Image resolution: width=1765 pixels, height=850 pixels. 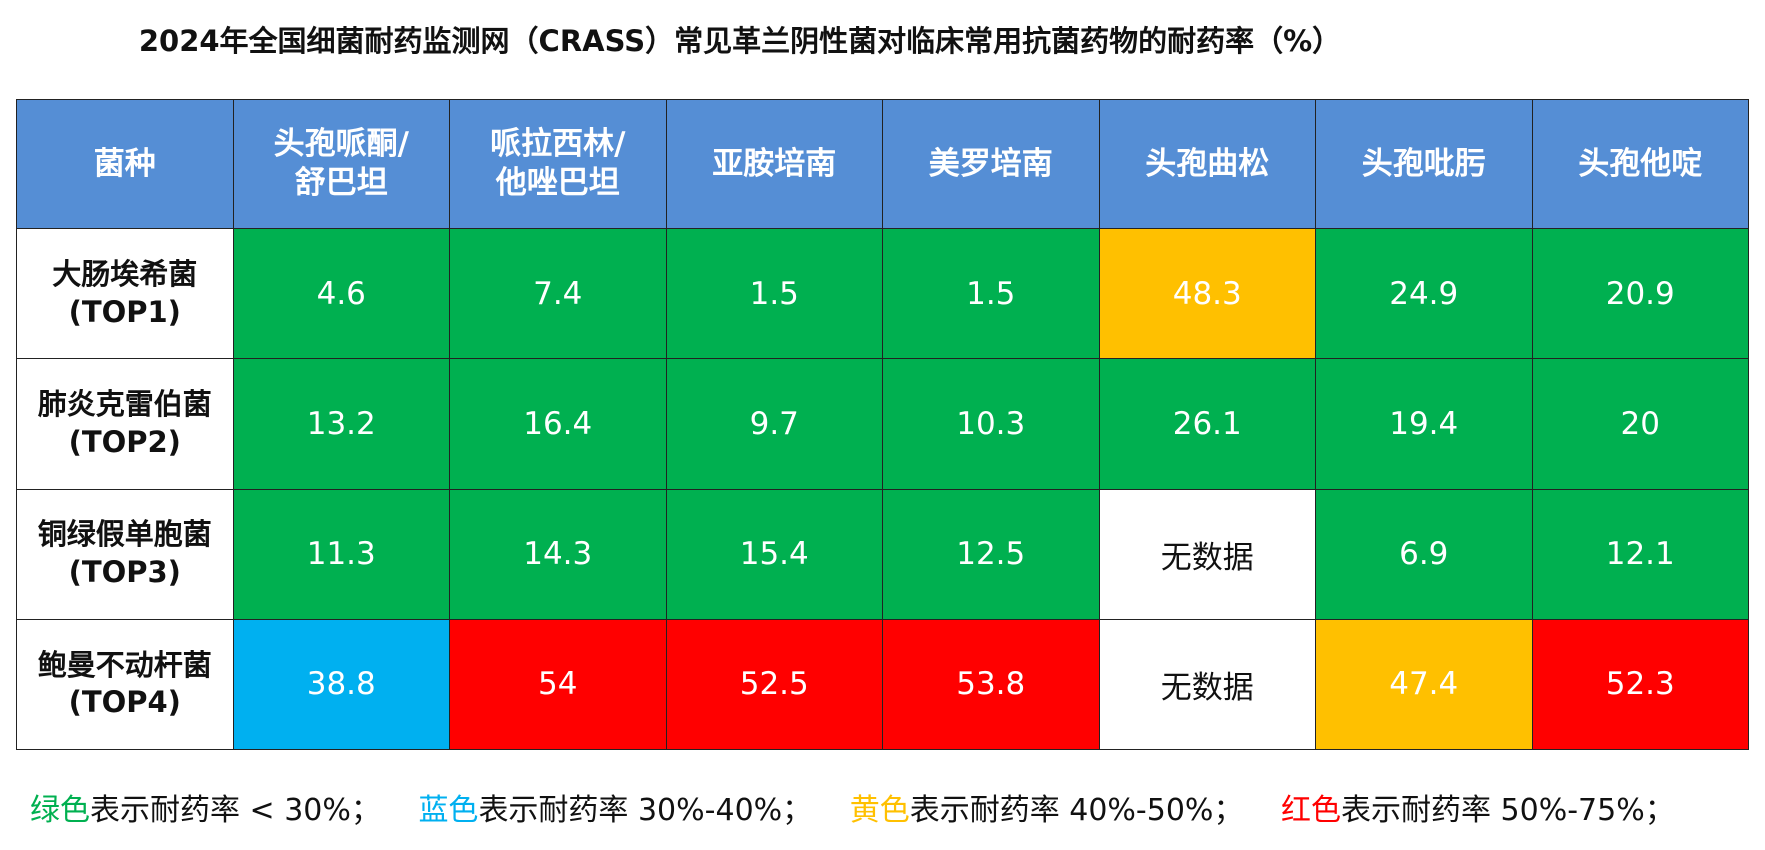 I want to click on resistance-cell: 26.1, so click(x=1207, y=424).